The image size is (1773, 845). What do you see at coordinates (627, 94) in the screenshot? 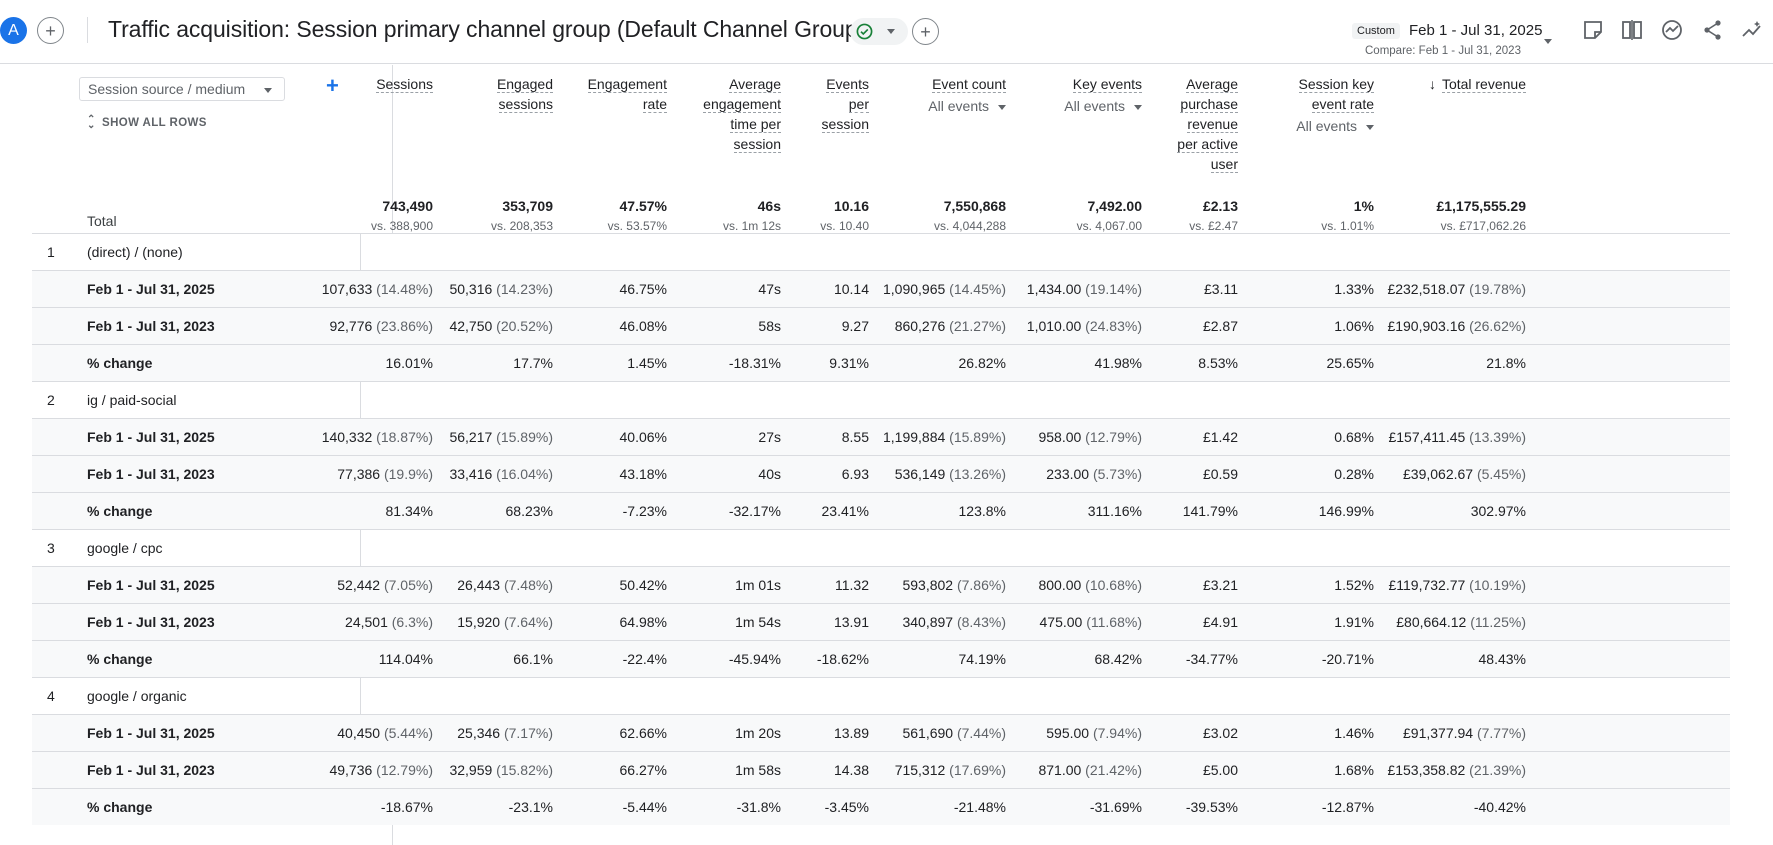
I see `column-header: Engagement rate` at bounding box center [627, 94].